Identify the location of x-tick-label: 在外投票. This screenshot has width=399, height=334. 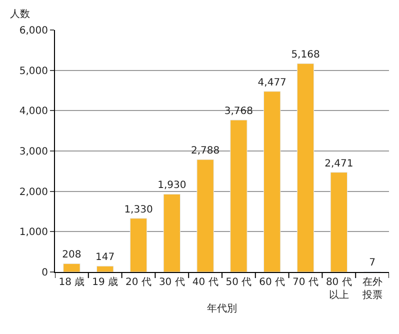
(371, 288).